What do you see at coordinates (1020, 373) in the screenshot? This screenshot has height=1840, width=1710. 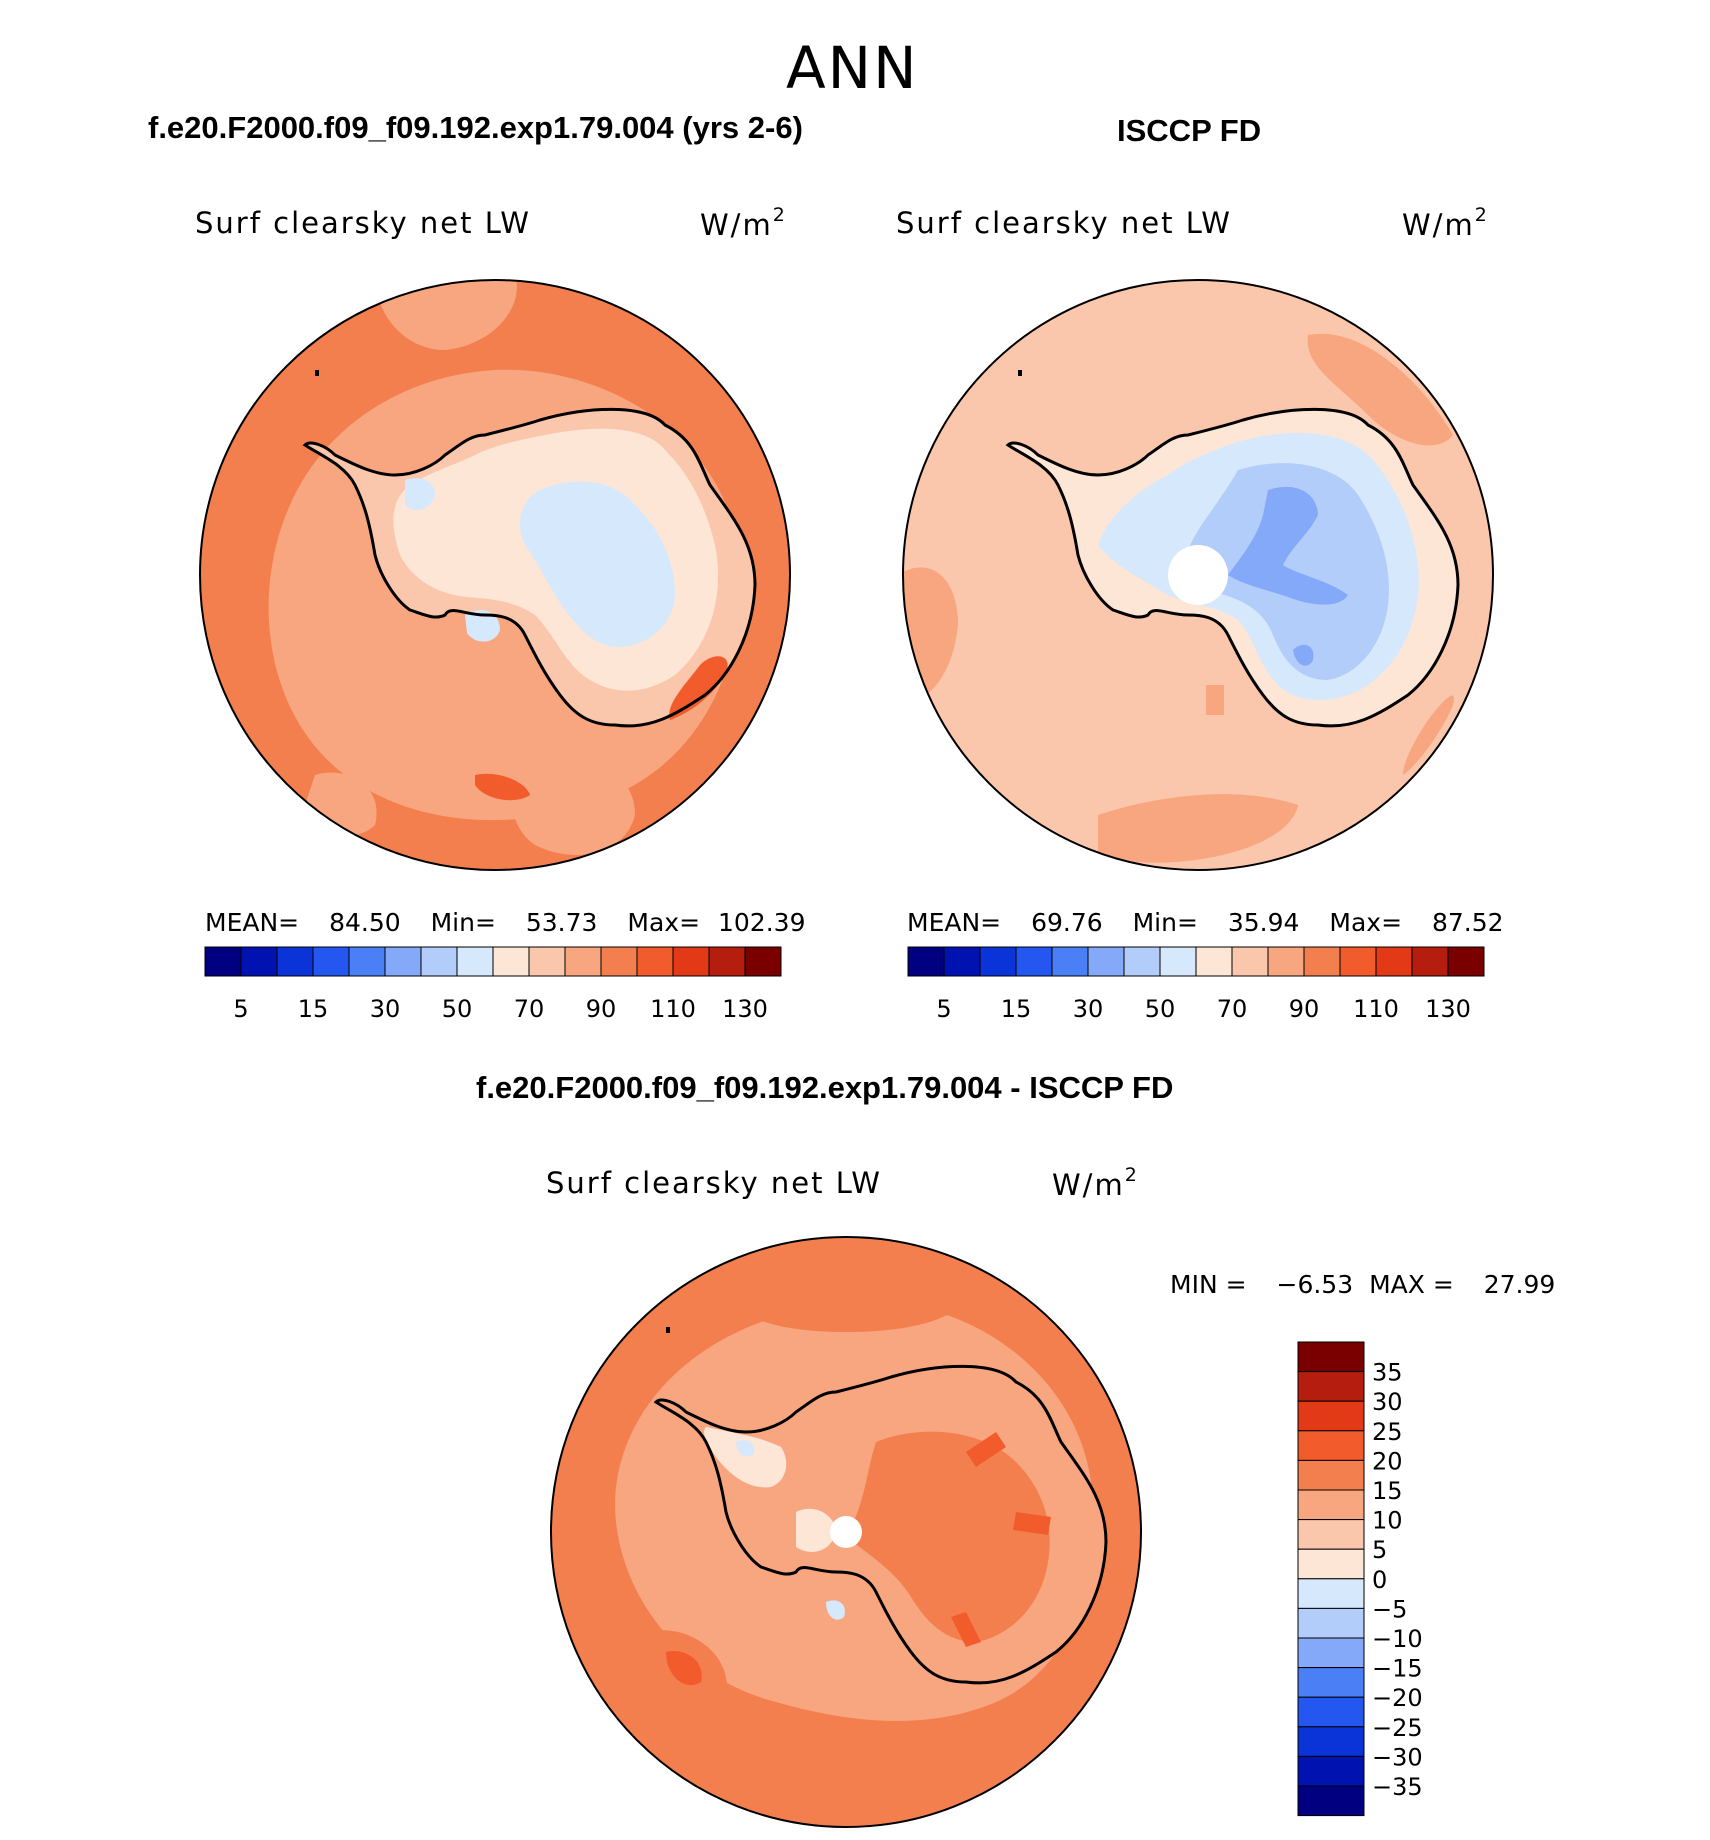 I see `obs-island` at bounding box center [1020, 373].